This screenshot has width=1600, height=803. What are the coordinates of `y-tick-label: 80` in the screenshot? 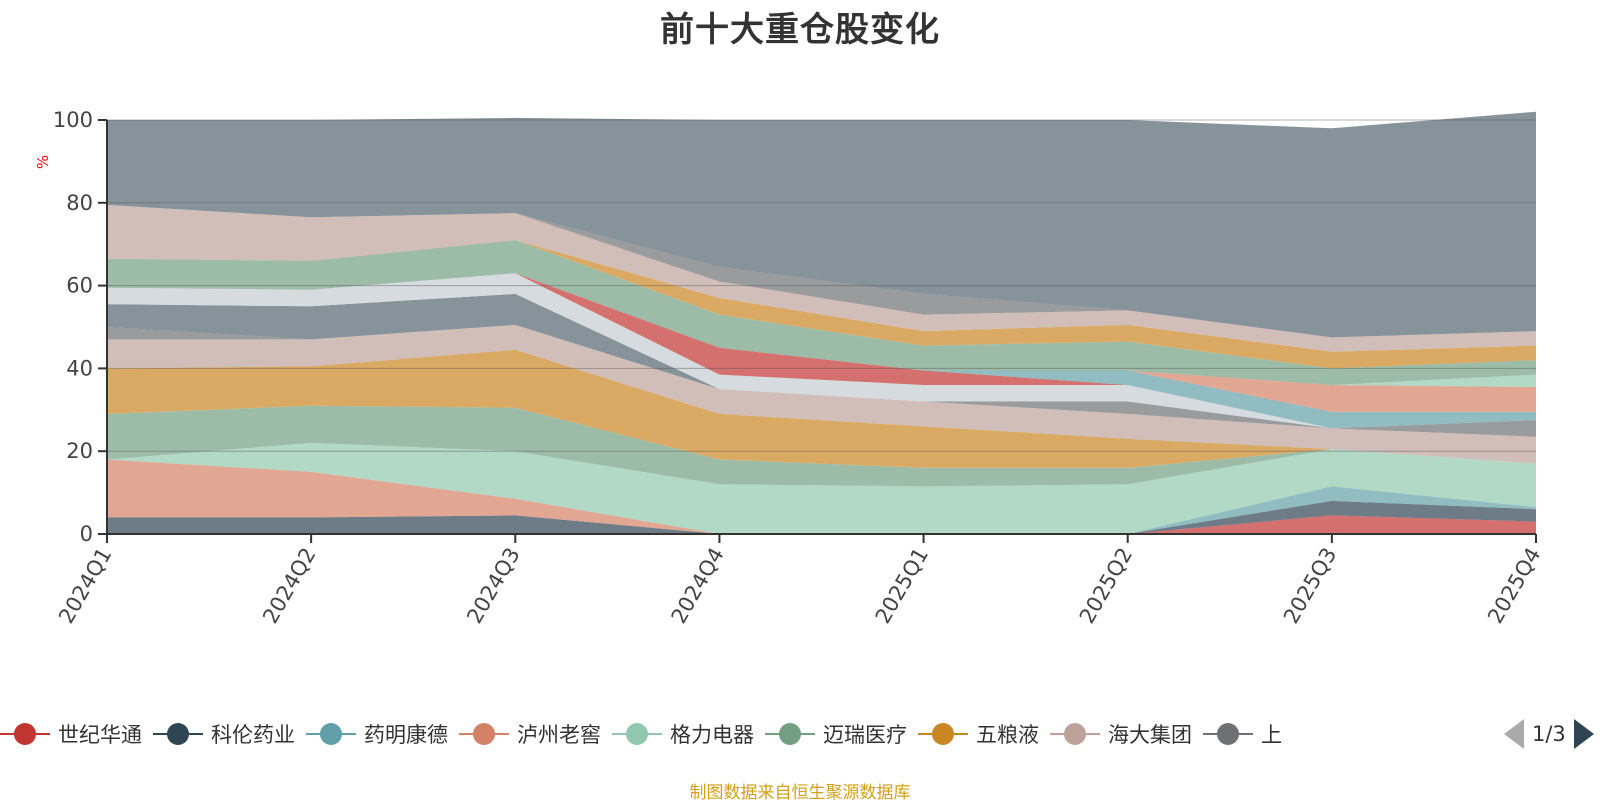 It's located at (79, 203).